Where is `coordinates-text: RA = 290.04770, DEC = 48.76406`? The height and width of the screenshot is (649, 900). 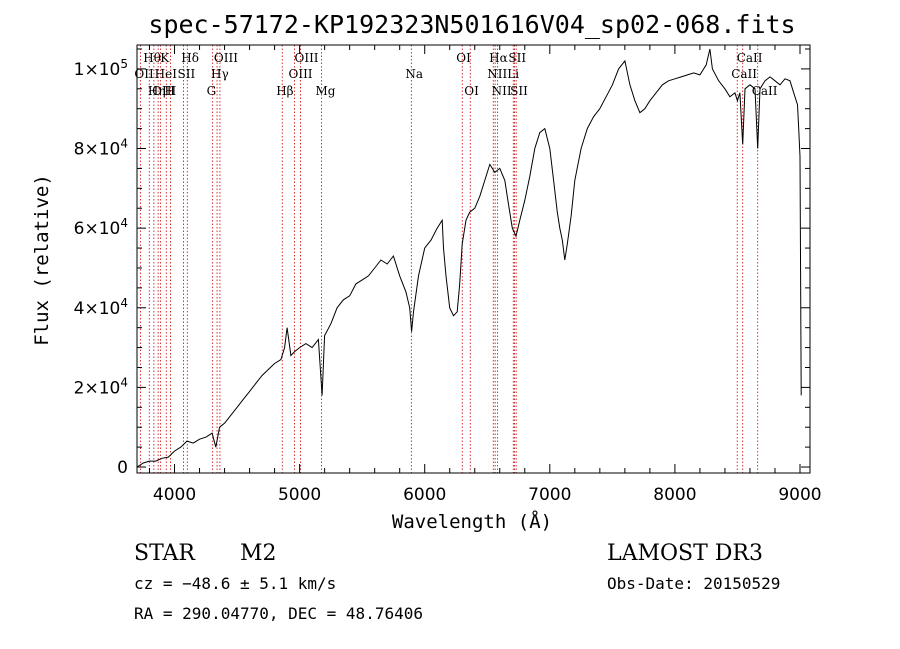 coordinates-text: RA = 290.04770, DEC = 48.76406 is located at coordinates (278, 613).